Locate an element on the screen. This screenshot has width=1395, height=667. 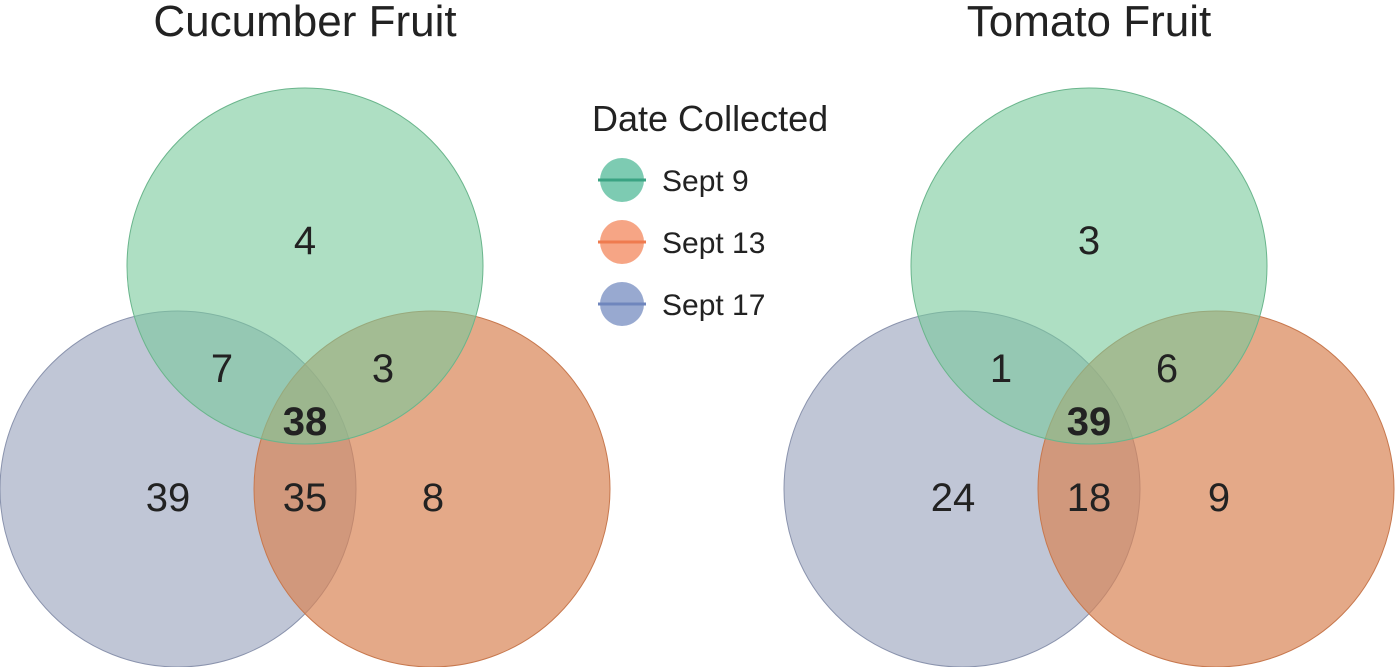
region-sept13-sept17-cucumber: 35 is located at coordinates (305, 498).